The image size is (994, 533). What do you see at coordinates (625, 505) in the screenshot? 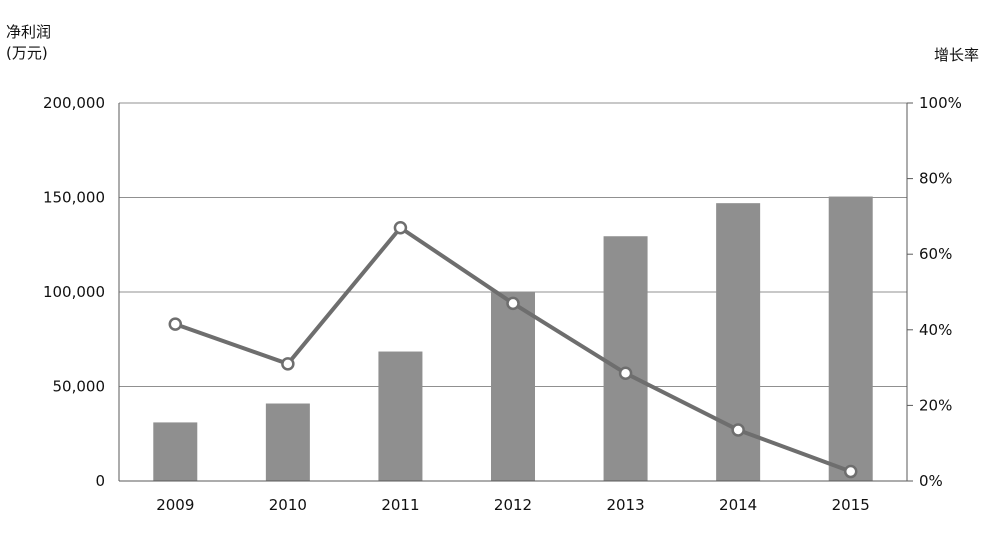
I see `x-tick-label: 2013` at bounding box center [625, 505].